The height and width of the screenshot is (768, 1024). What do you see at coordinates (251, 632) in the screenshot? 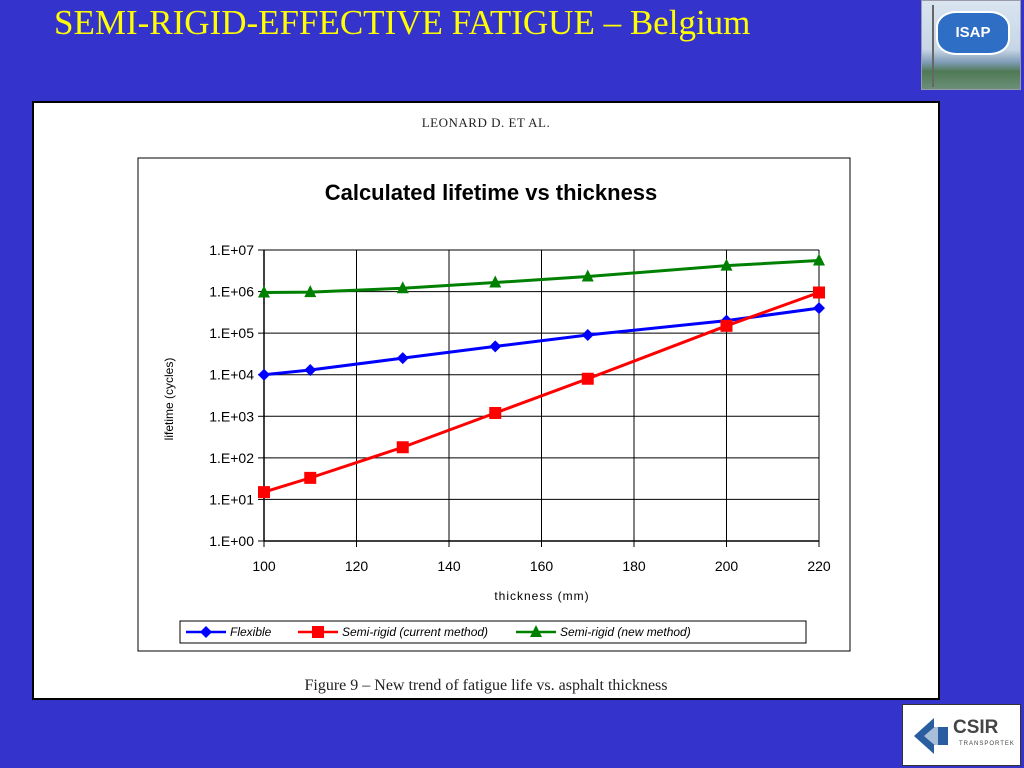
I see `legend-label: Flexible` at bounding box center [251, 632].